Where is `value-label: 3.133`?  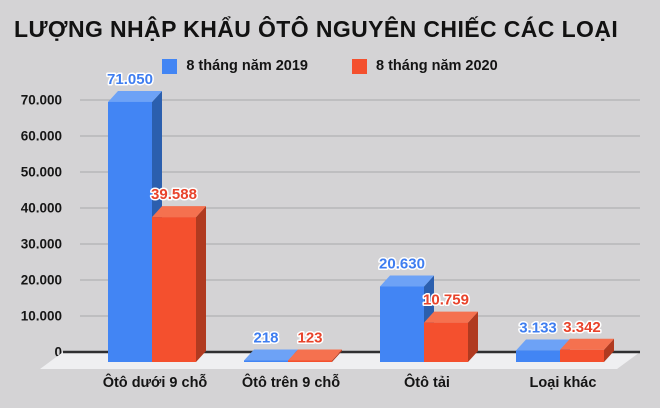 value-label: 3.133 is located at coordinates (538, 328).